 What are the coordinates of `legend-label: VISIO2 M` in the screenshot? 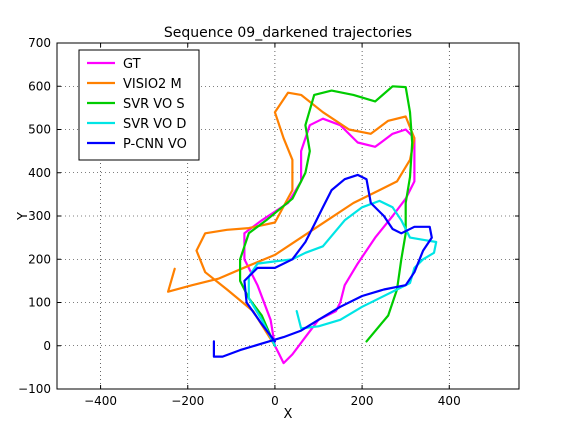 It's located at (152, 84).